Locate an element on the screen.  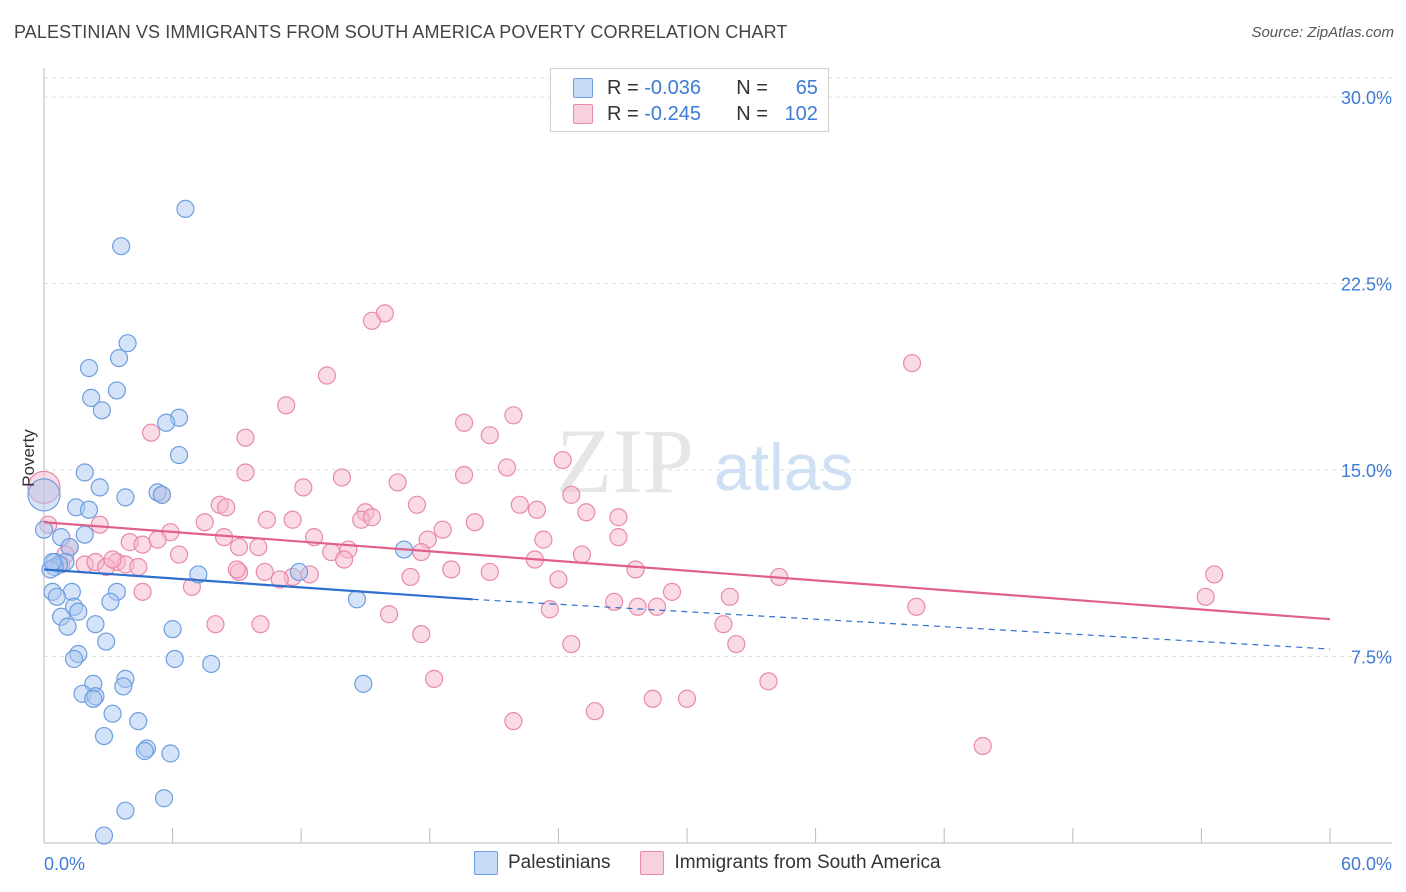
source-label: Source: ZipAtlas.com is located at coordinates (1322, 32).